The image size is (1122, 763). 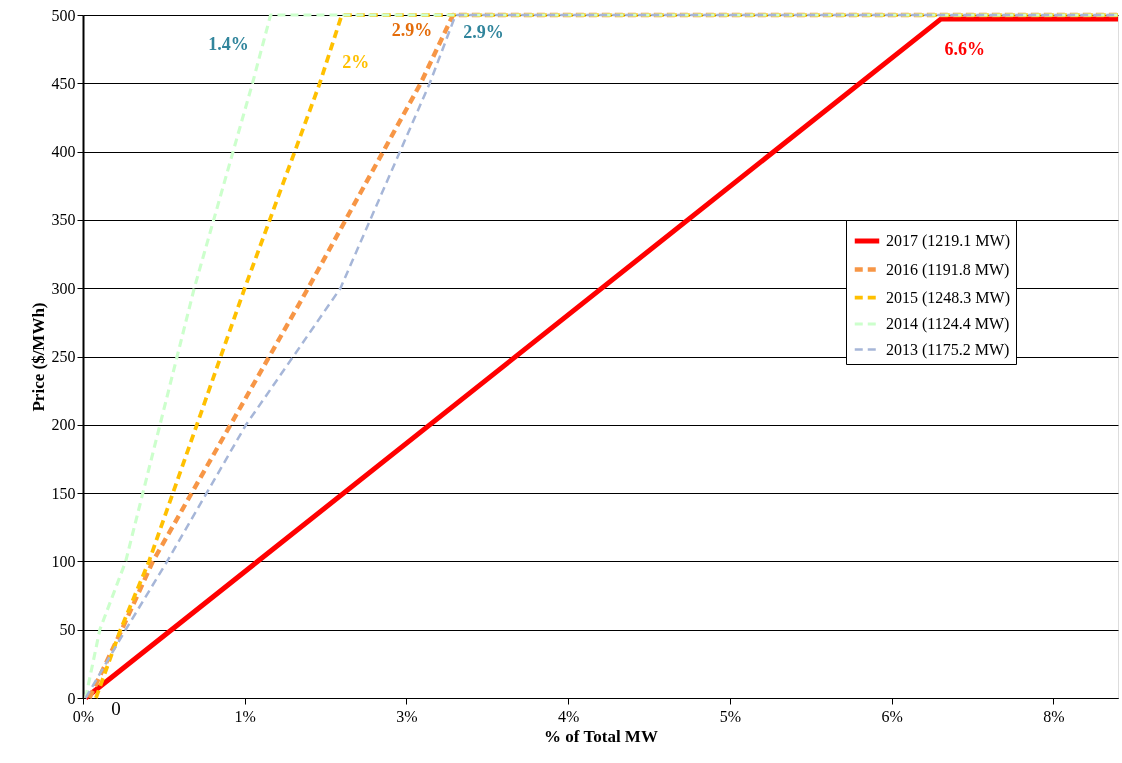 I want to click on y-tick-label: 200, so click(x=63, y=425).